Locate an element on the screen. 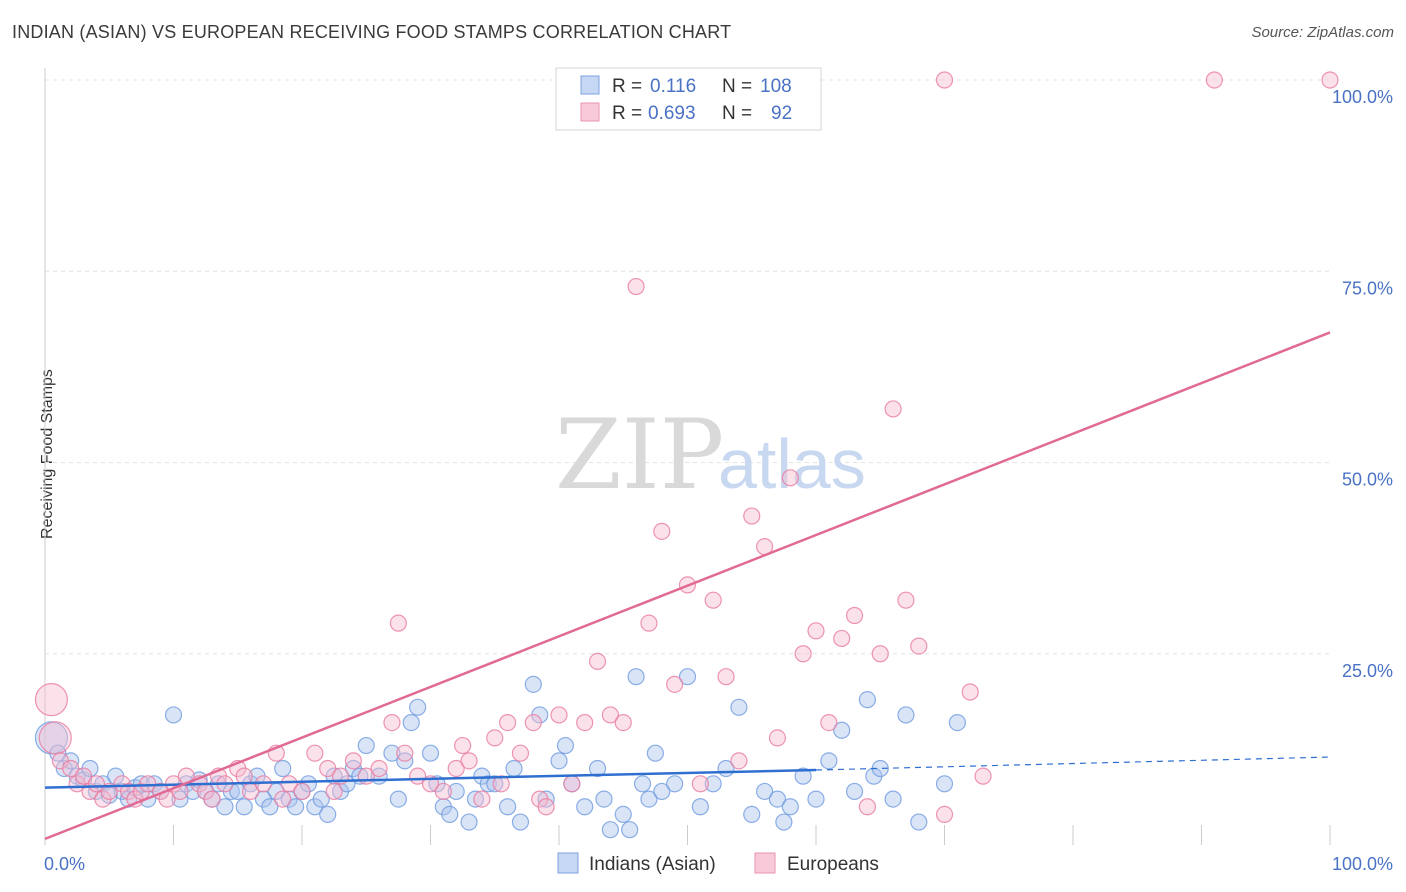 This screenshot has width=1406, height=892. x-tick-label-1: 100.0% is located at coordinates (1362, 864).